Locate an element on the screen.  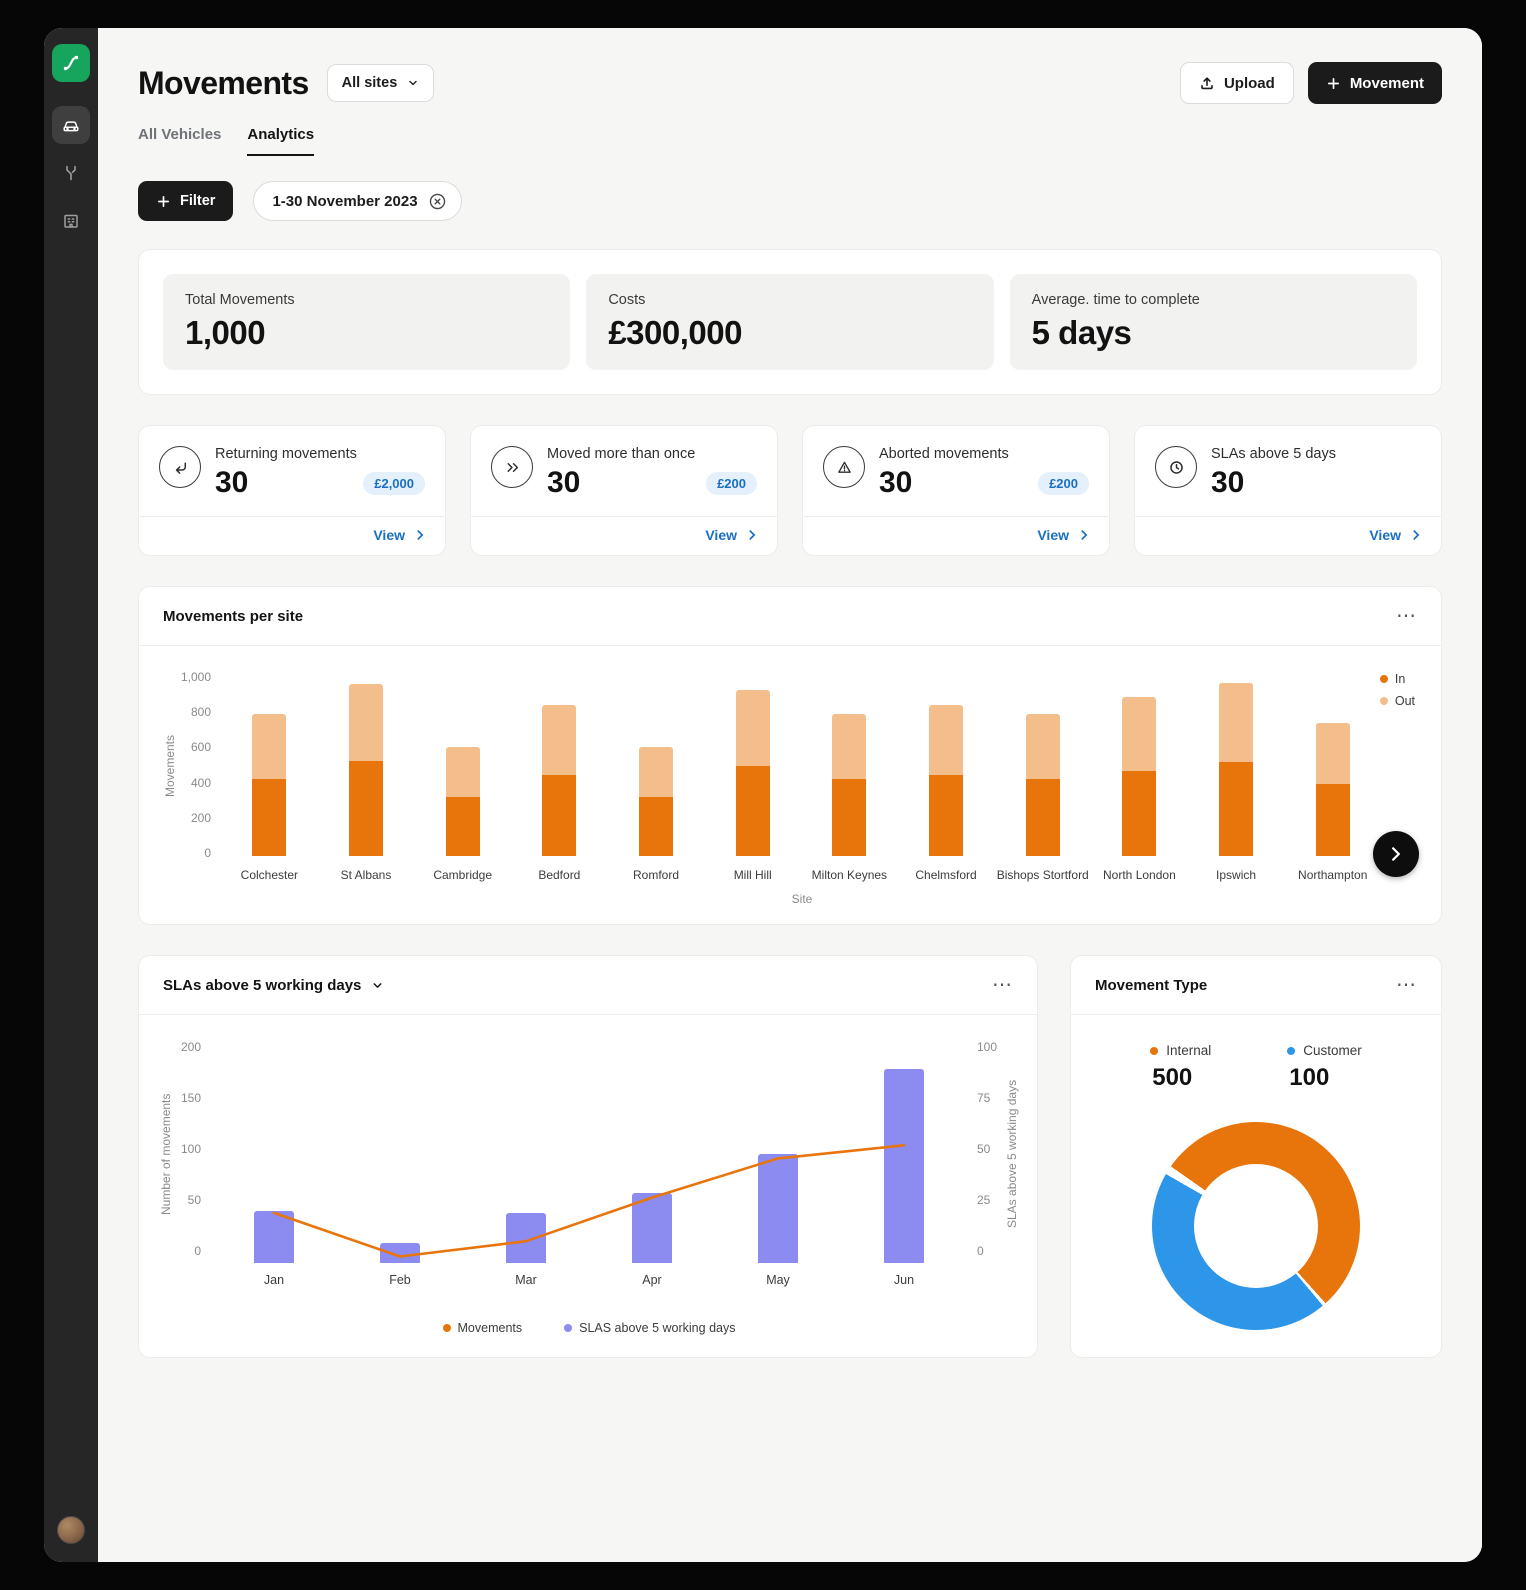
upload-button: Upload is located at coordinates (1236, 83).